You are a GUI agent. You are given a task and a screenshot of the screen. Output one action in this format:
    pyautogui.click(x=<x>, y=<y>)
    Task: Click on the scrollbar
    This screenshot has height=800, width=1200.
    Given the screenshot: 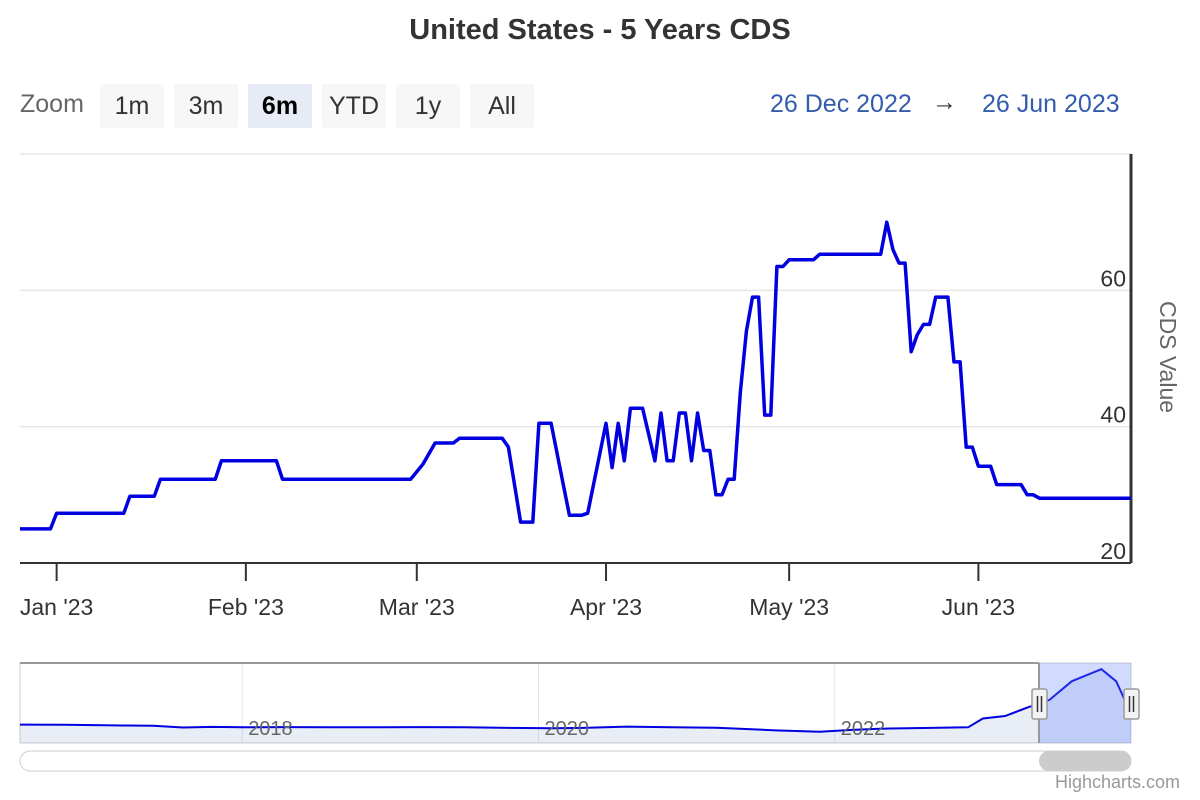 What is the action you would take?
    pyautogui.click(x=575, y=761)
    